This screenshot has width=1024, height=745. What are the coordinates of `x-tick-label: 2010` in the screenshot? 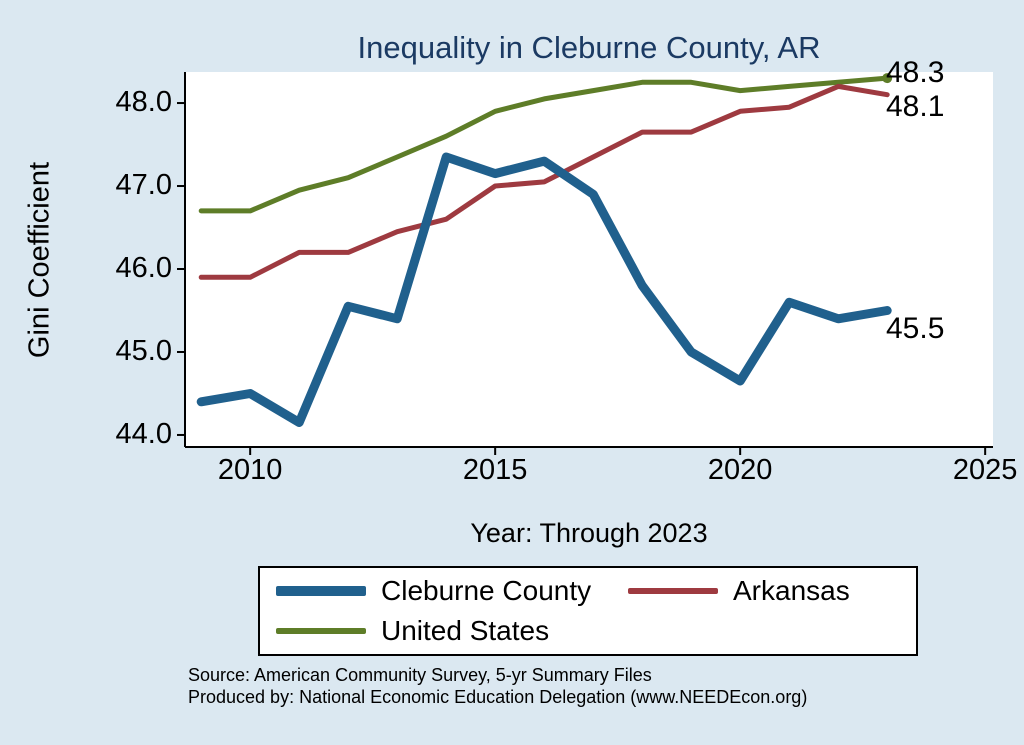 It's located at (250, 470).